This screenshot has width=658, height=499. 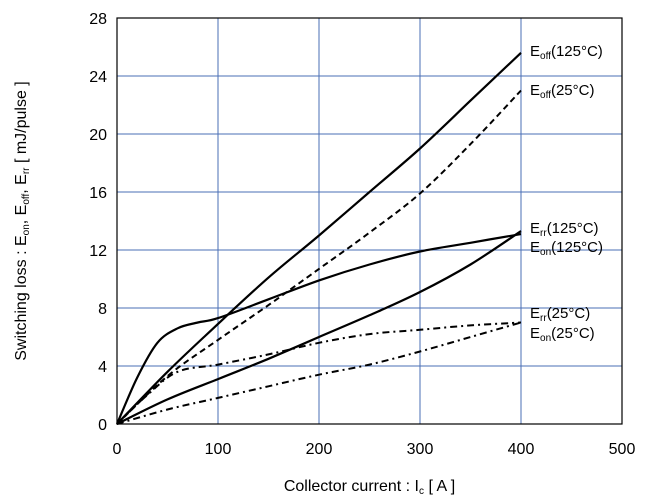 I want to click on curve-label: Eon(25°C), so click(x=562, y=334).